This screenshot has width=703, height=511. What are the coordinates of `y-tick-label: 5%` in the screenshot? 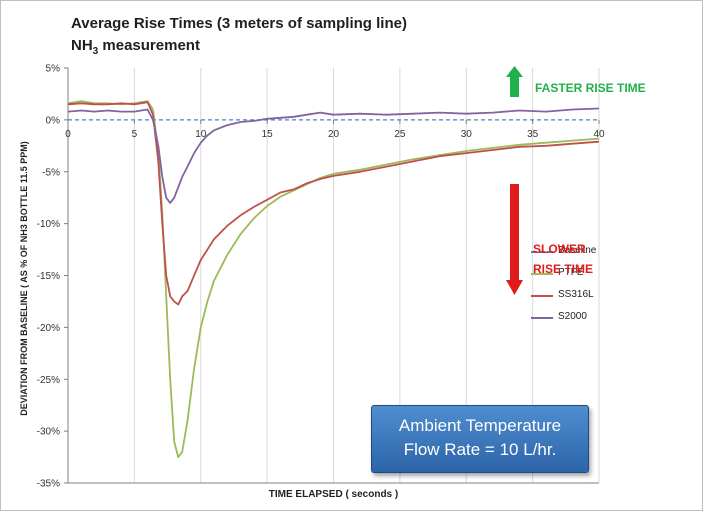 It's located at (53, 69).